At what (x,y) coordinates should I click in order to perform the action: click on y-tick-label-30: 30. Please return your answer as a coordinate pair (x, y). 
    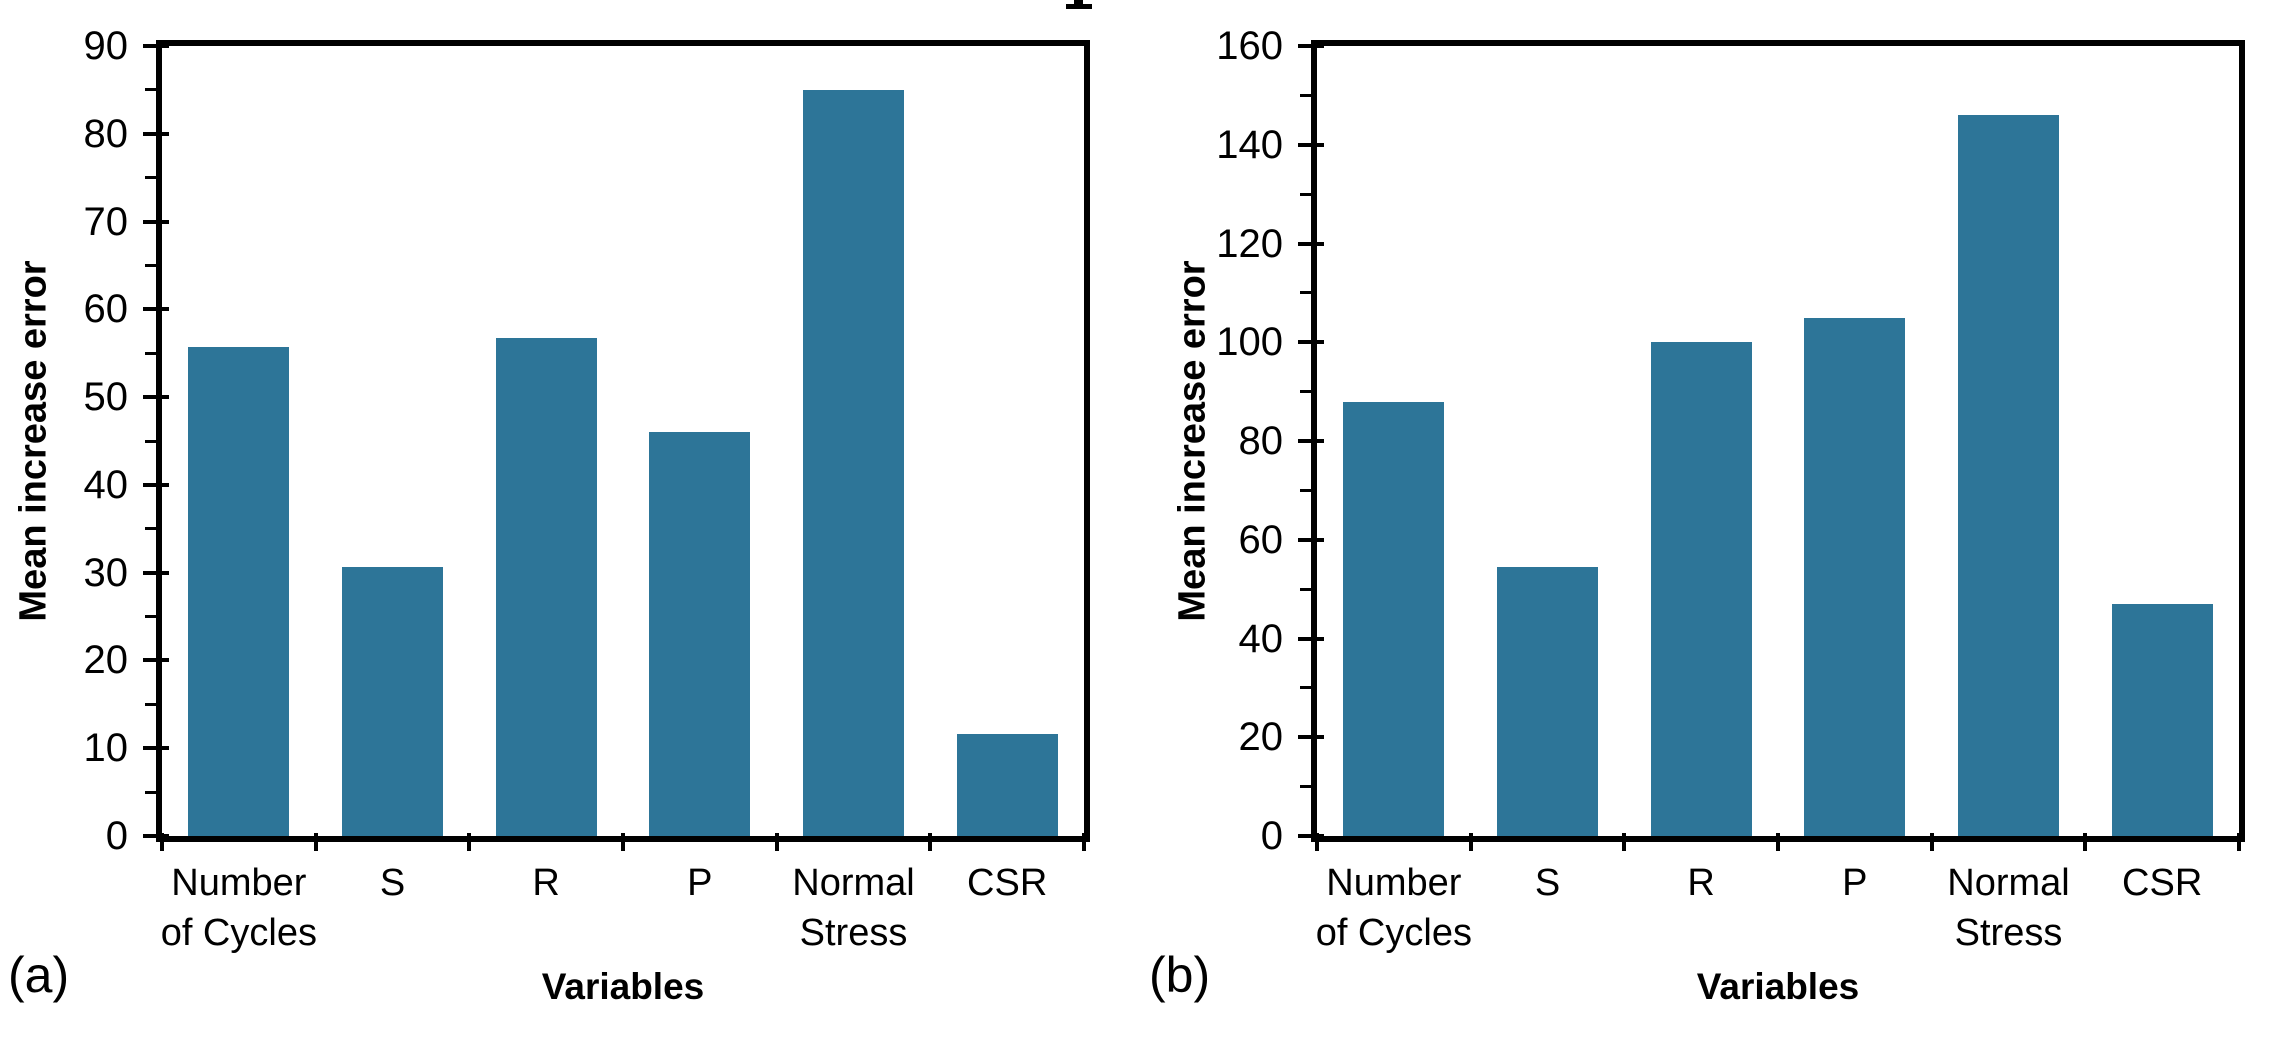
    Looking at the image, I should click on (106, 572).